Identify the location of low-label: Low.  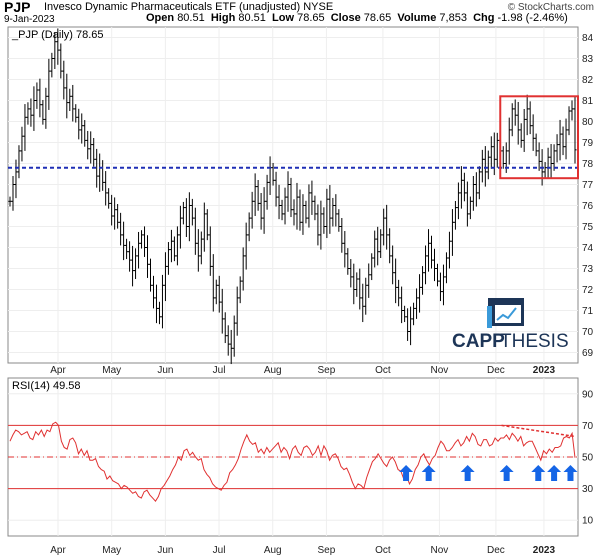
(283, 18).